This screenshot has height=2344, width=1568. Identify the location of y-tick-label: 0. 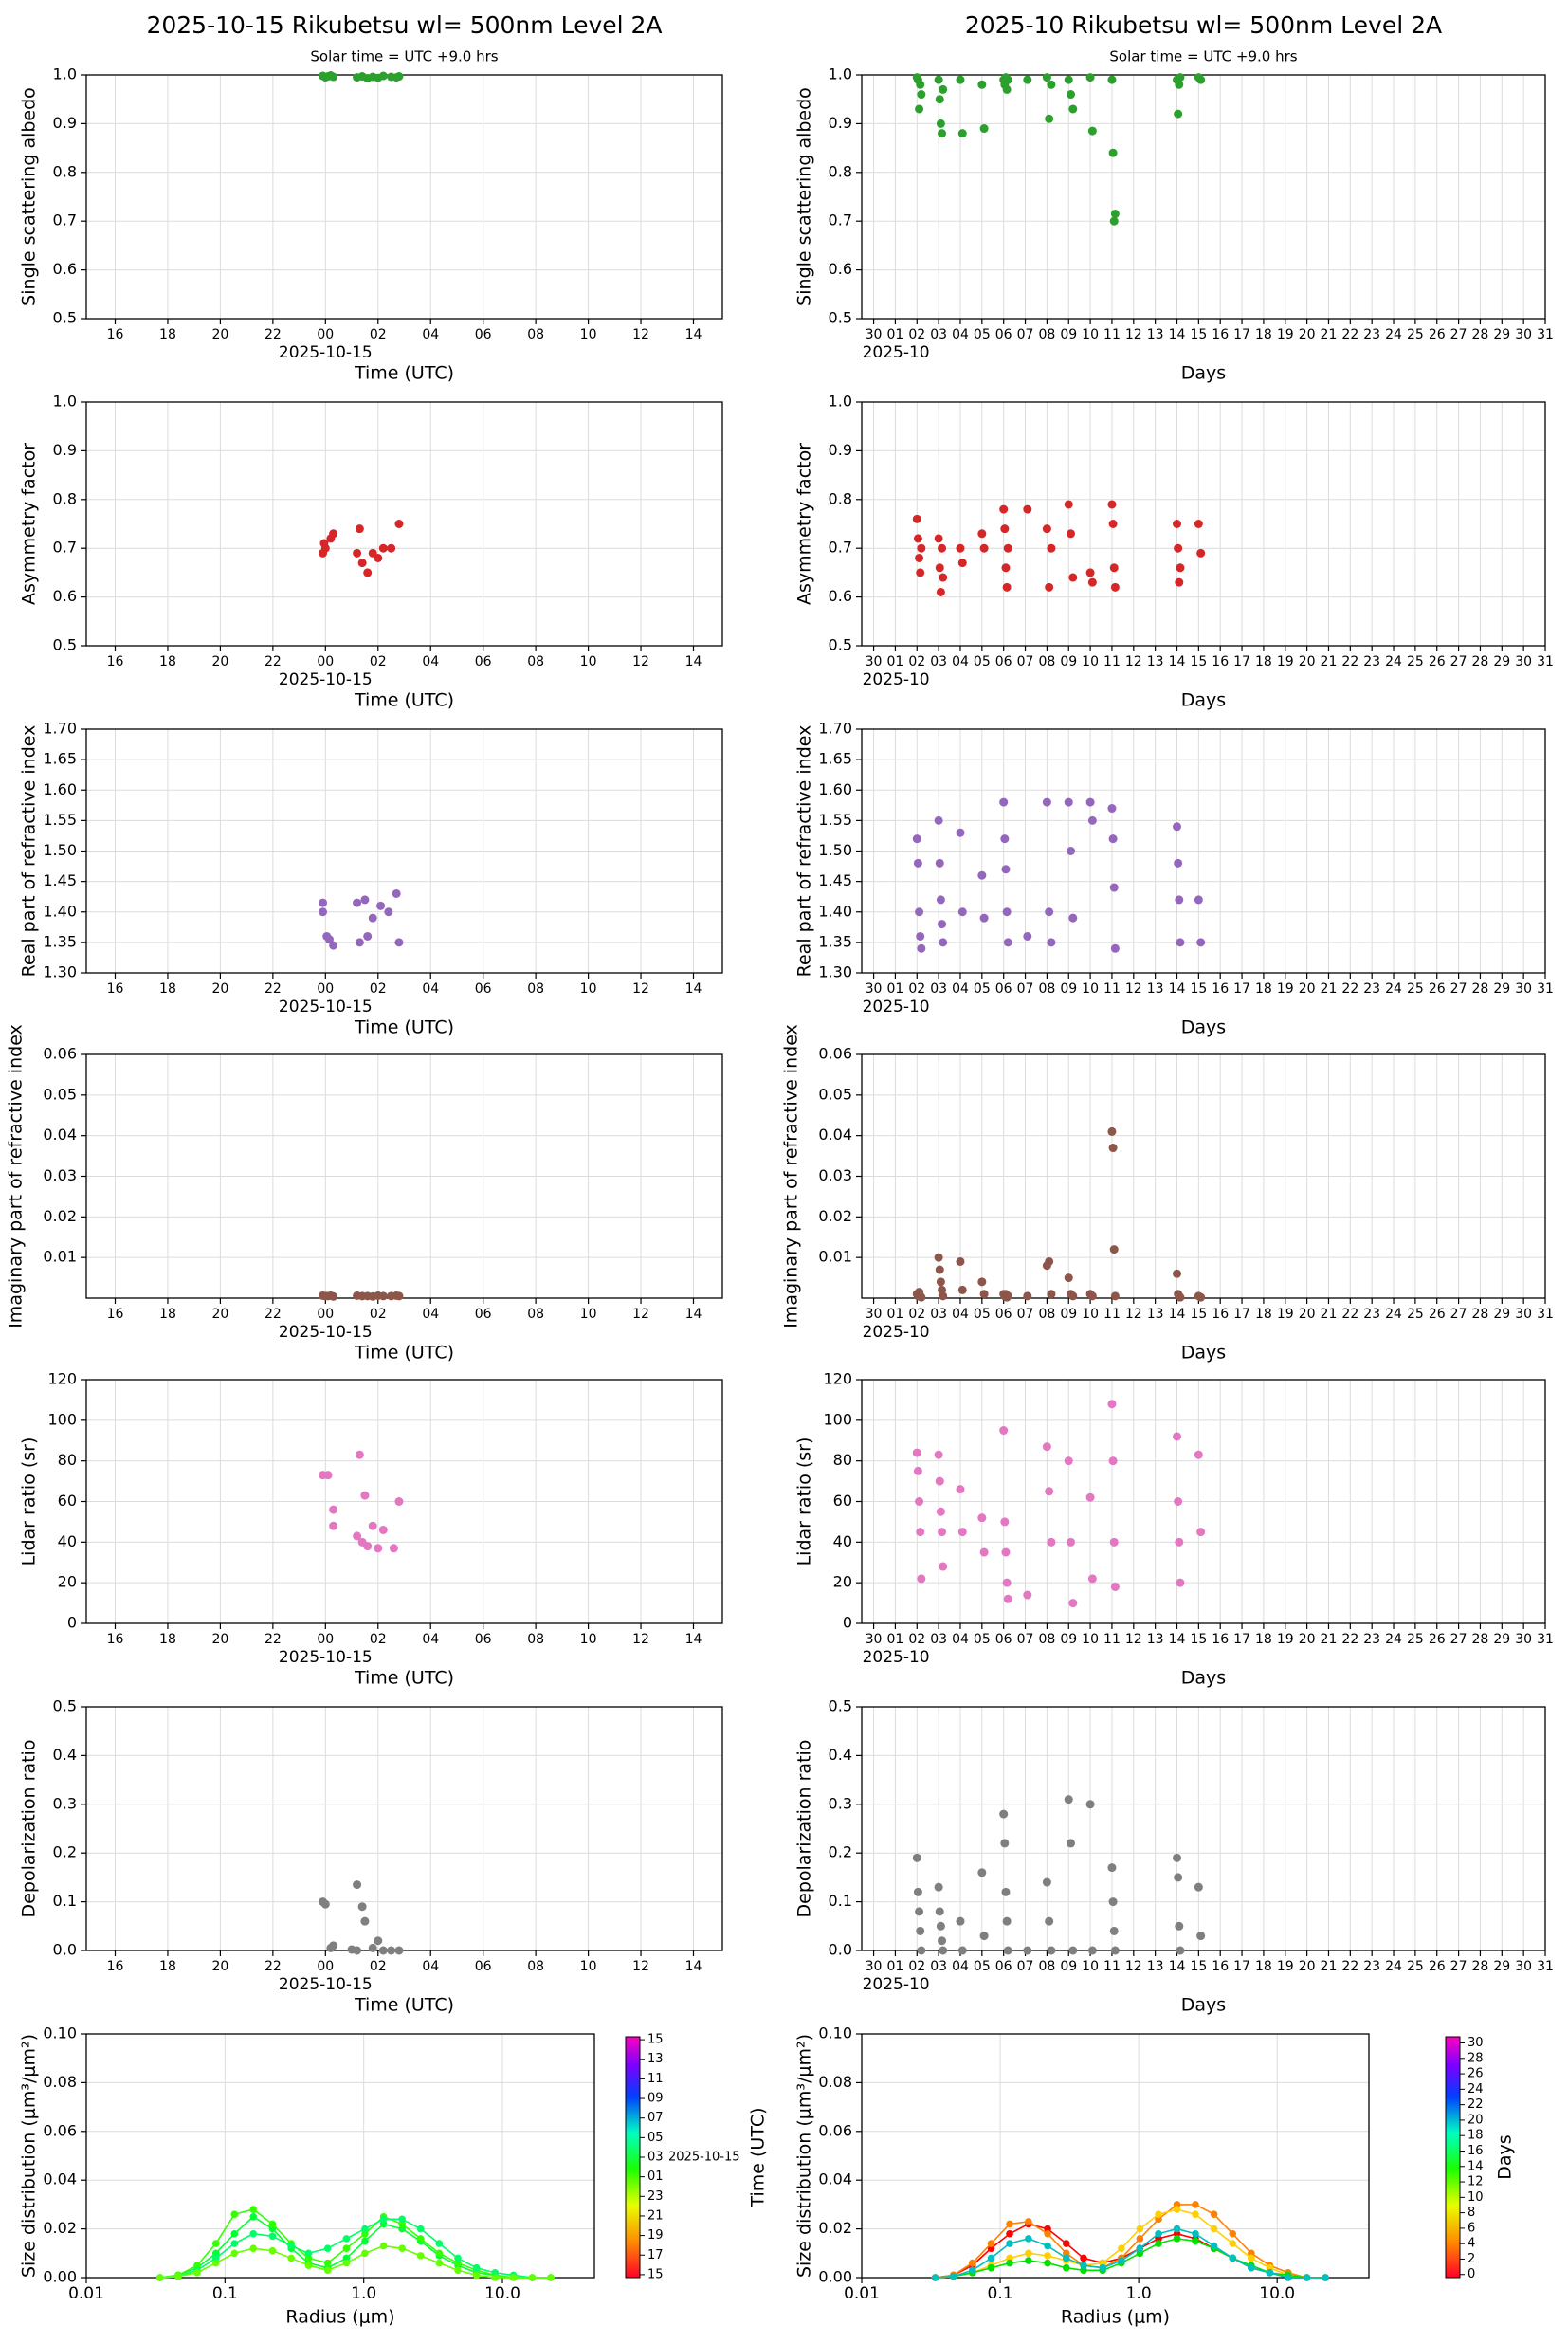
(847, 1623).